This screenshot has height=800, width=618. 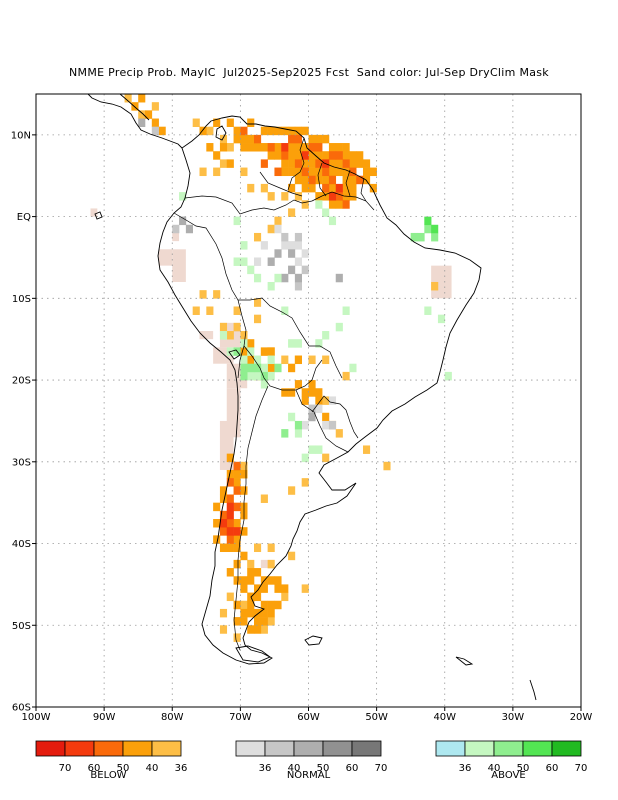 What do you see at coordinates (311, 757) in the screenshot?
I see `probability-legend: 70 60 50 40 36 36 40 50 60 70 36 40 50 60 70` at bounding box center [311, 757].